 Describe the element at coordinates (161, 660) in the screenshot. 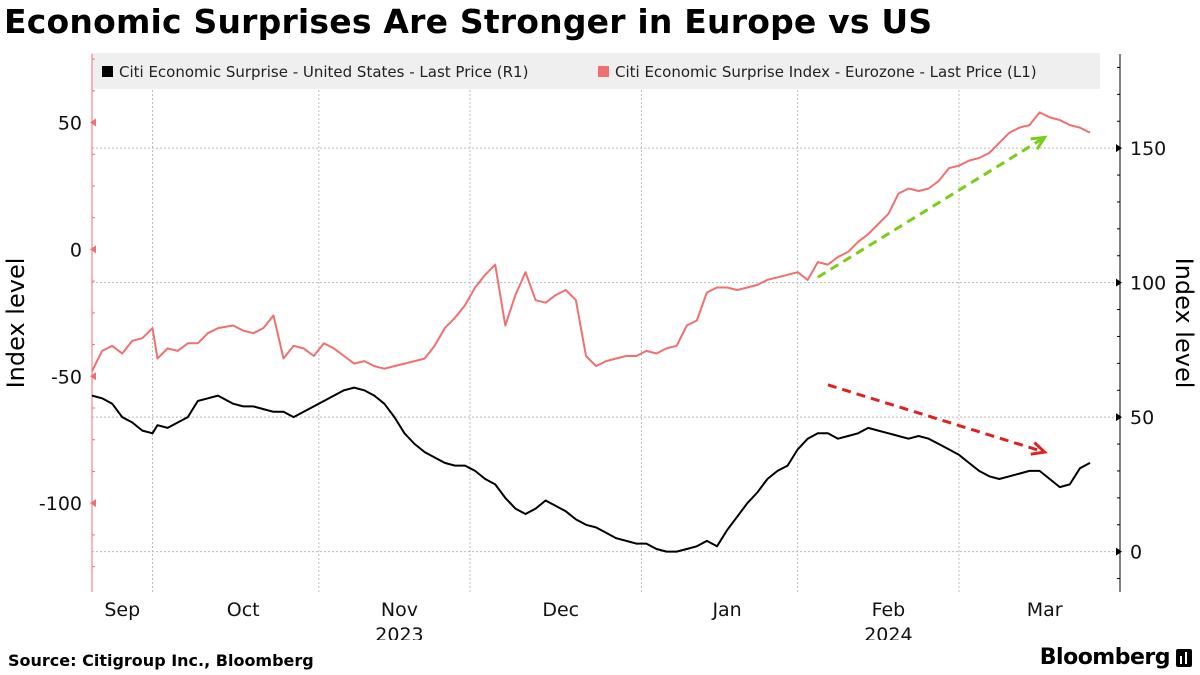

I see `source-note: Source: Citigroup Inc., Bloomberg` at that location.